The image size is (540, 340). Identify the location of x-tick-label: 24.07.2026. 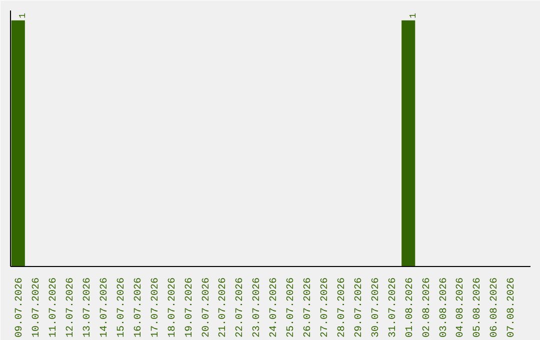
(274, 307).